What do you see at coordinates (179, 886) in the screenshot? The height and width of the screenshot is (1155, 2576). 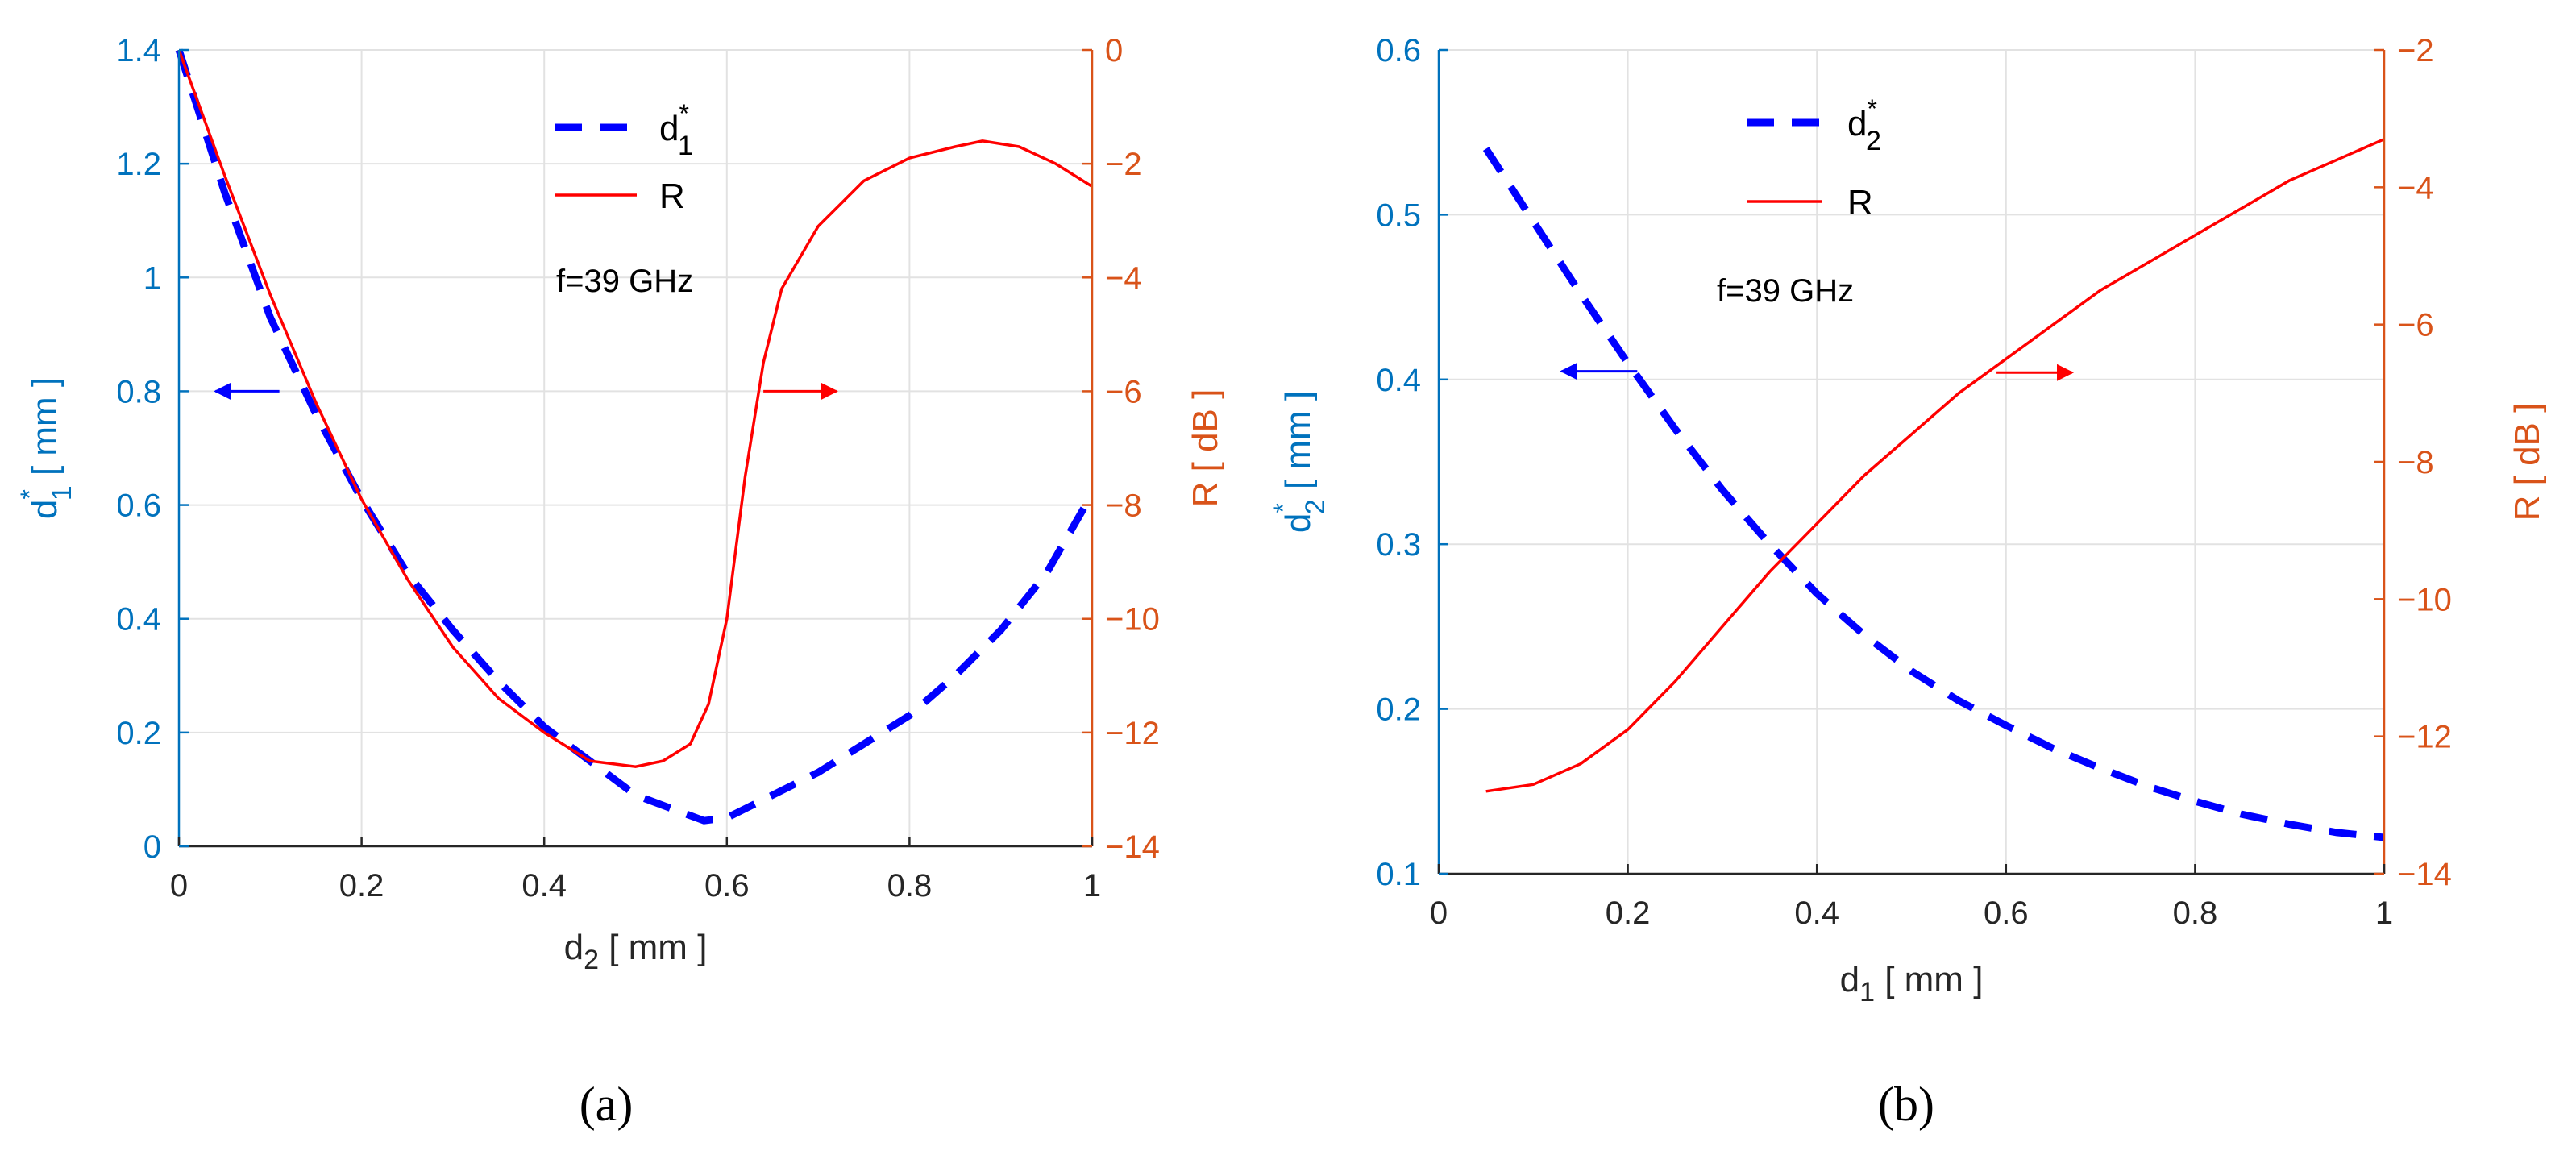 I see `x-tick-label-a-0: 0` at bounding box center [179, 886].